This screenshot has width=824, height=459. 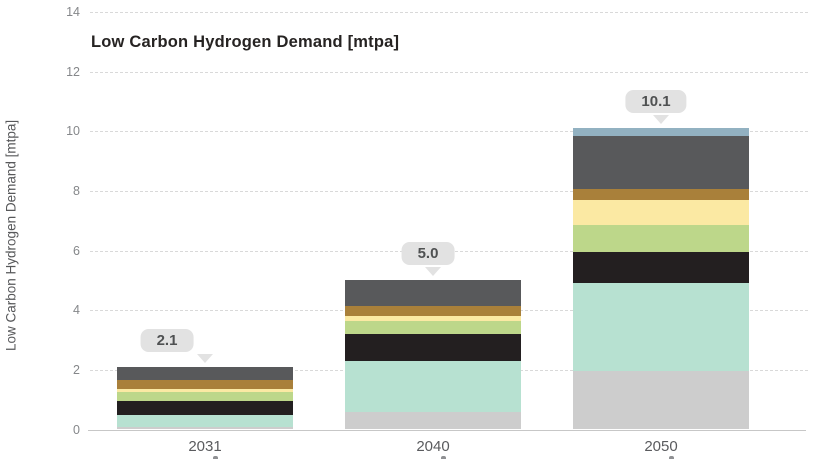 I want to click on bar-2031-segment-black, so click(x=205, y=408).